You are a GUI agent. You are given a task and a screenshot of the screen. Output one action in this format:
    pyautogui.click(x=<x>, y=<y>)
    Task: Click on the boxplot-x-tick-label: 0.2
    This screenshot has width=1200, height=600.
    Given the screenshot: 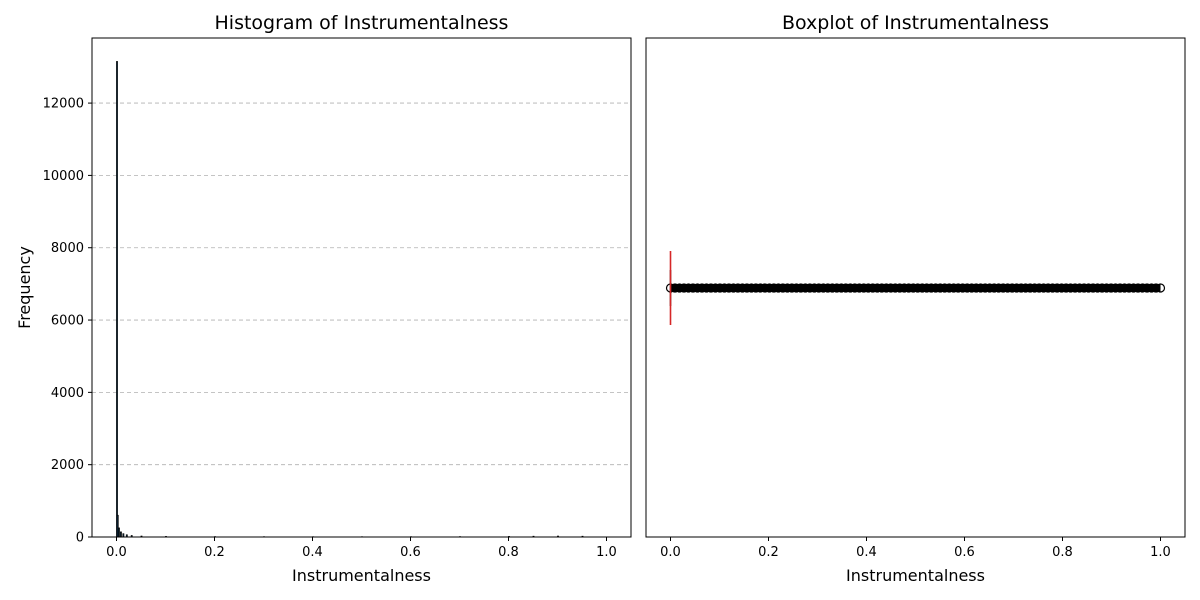 What is the action you would take?
    pyautogui.click(x=768, y=552)
    